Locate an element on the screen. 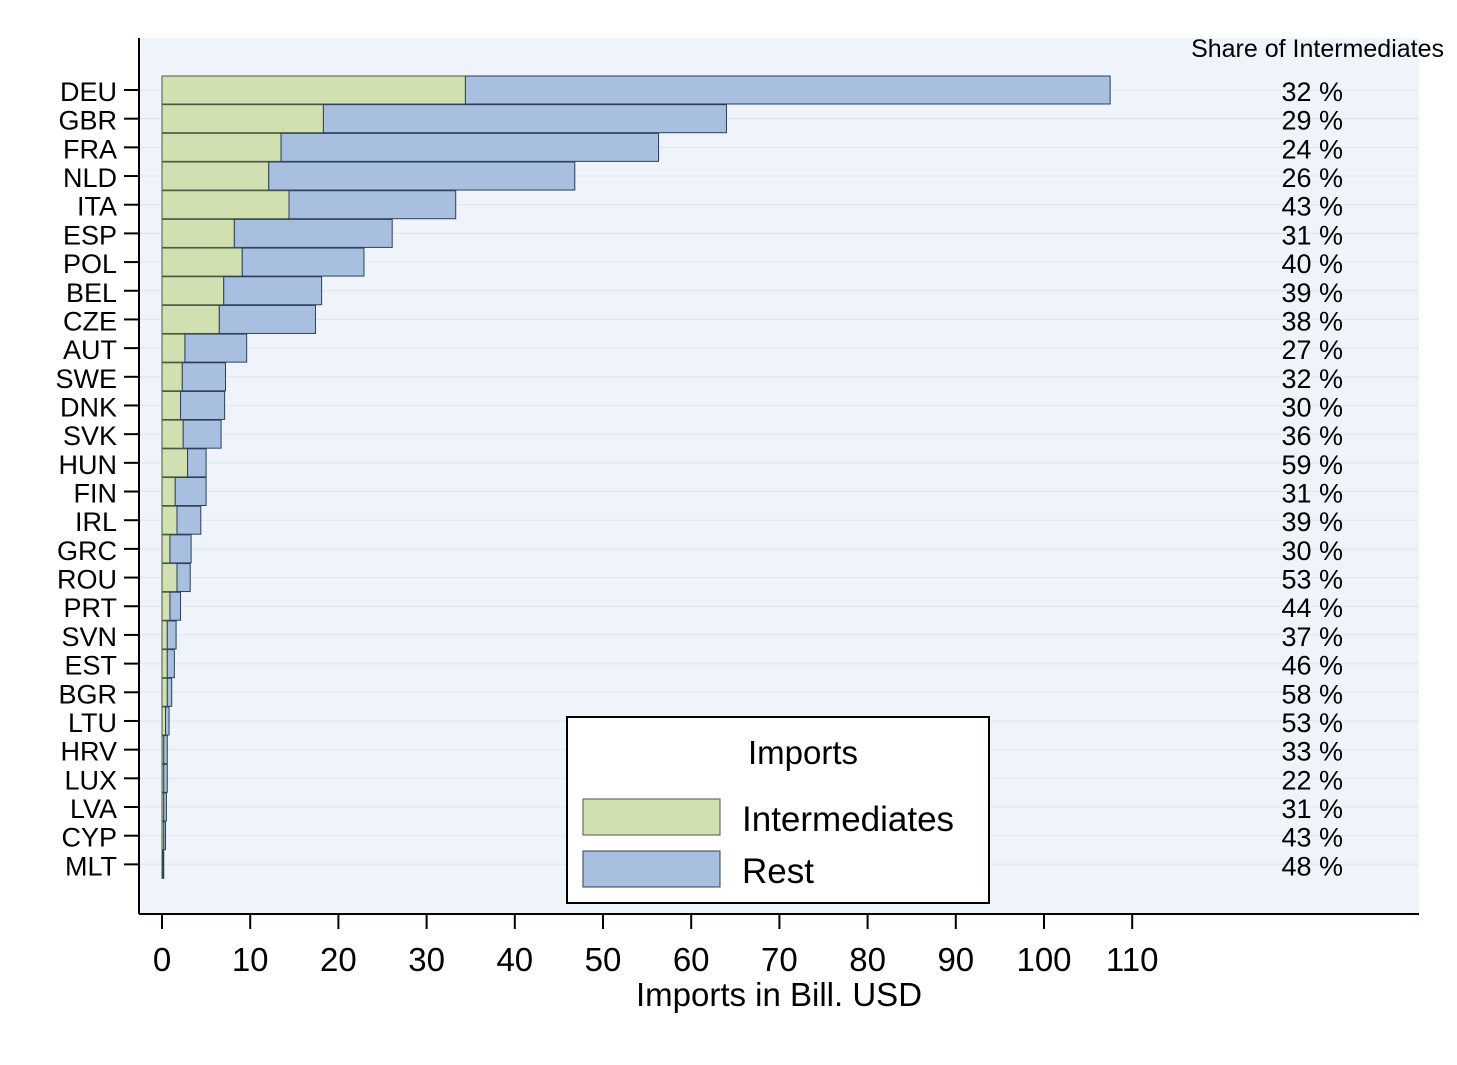 This screenshot has height=1065, width=1457. legend-label-rest: Rest is located at coordinates (778, 871).